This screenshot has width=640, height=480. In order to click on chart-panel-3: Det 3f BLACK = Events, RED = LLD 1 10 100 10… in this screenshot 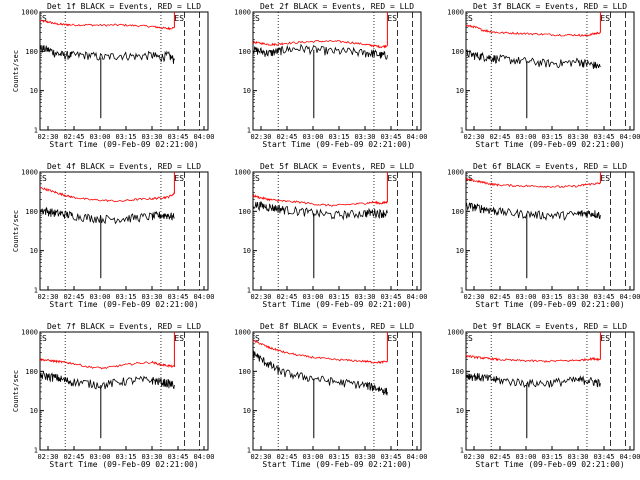, I will do `click(543, 75)`.